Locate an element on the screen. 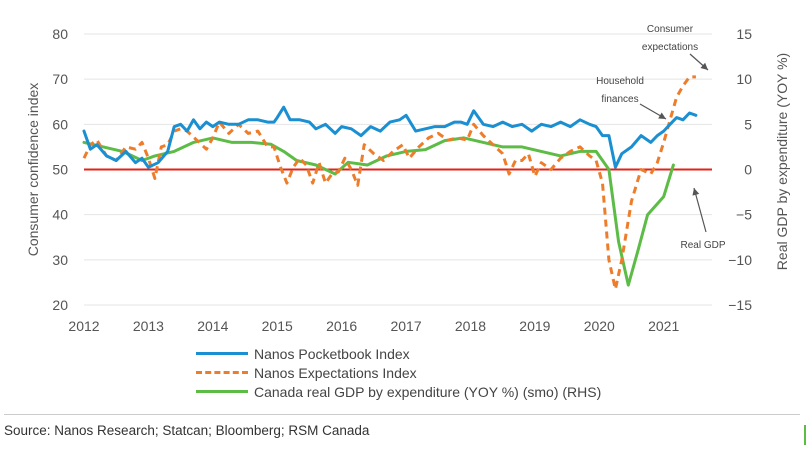  series-line-pocketbook is located at coordinates (390, 137).